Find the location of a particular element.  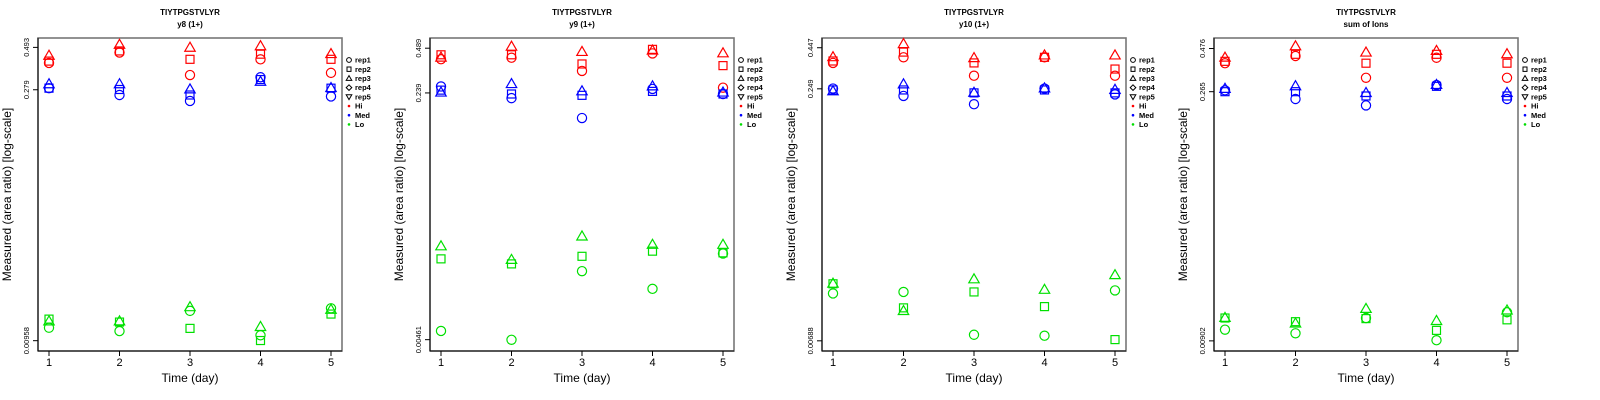

y-axis-label: Measured (area ratio) [log-scale] is located at coordinates (7, 194).